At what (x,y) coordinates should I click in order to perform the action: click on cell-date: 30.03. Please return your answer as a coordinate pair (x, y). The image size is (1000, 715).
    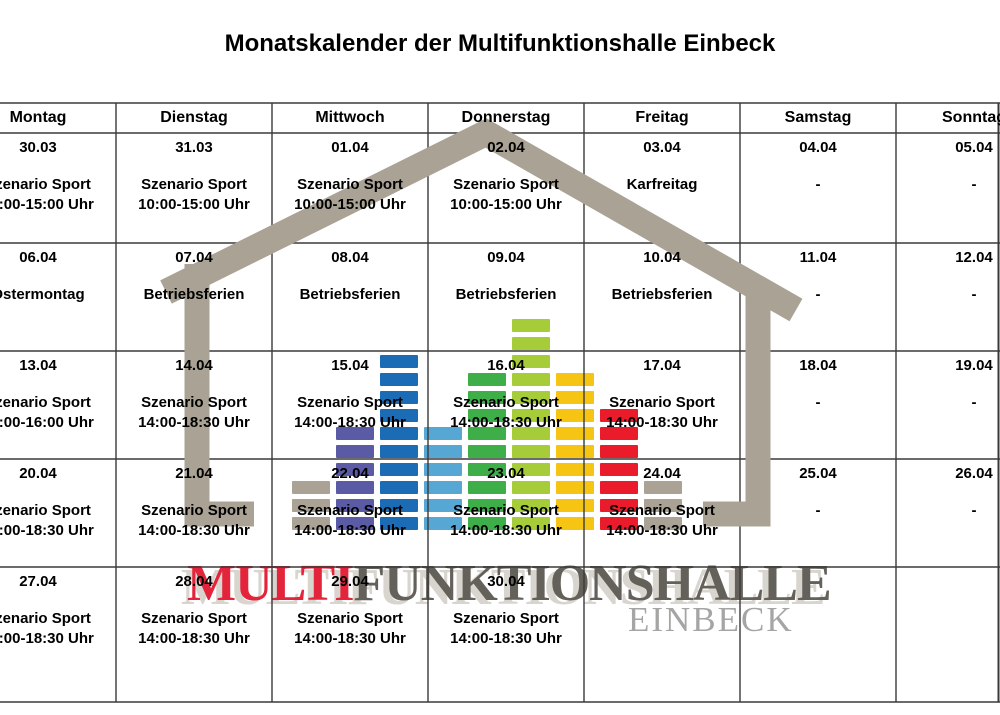
    Looking at the image, I should click on (38, 147).